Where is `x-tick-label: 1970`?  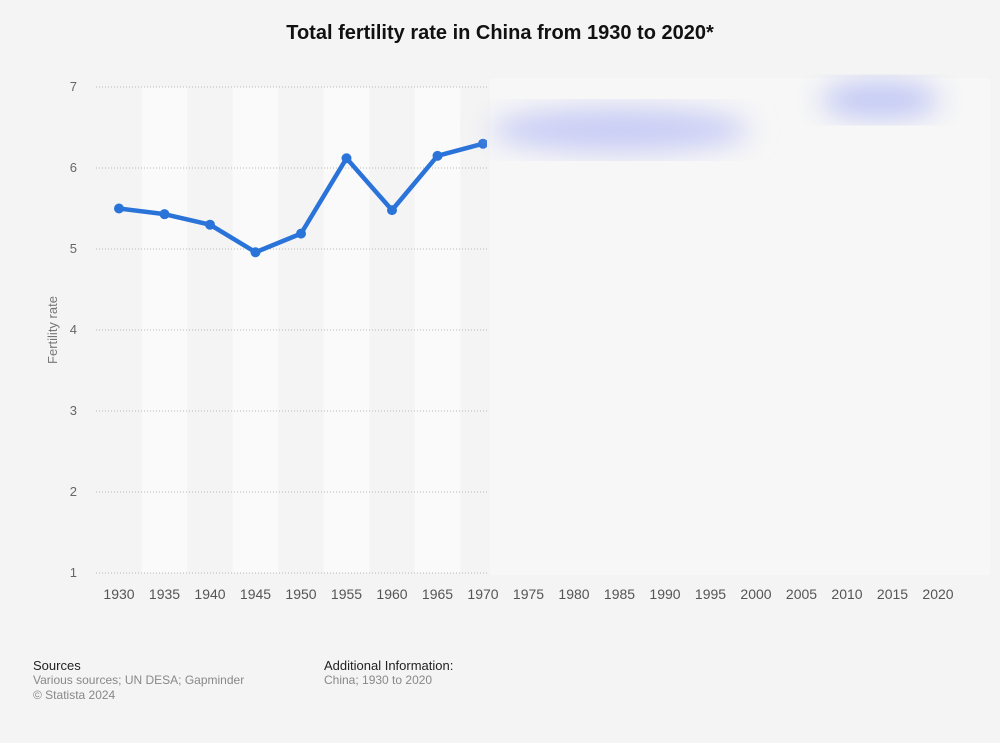 x-tick-label: 1970 is located at coordinates (482, 594).